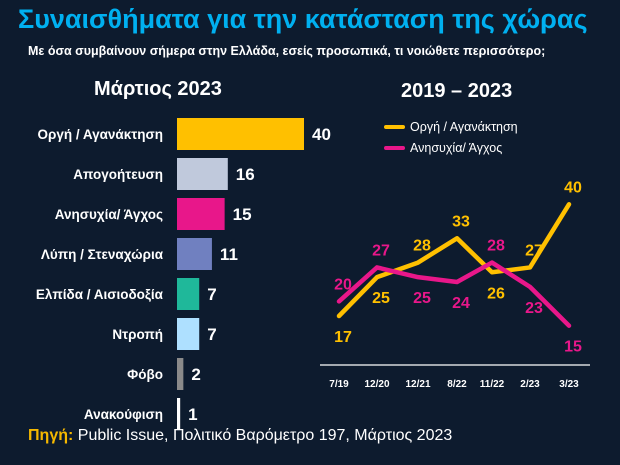  Describe the element at coordinates (339, 384) in the screenshot. I see `x-tick-label: 7/19` at that location.